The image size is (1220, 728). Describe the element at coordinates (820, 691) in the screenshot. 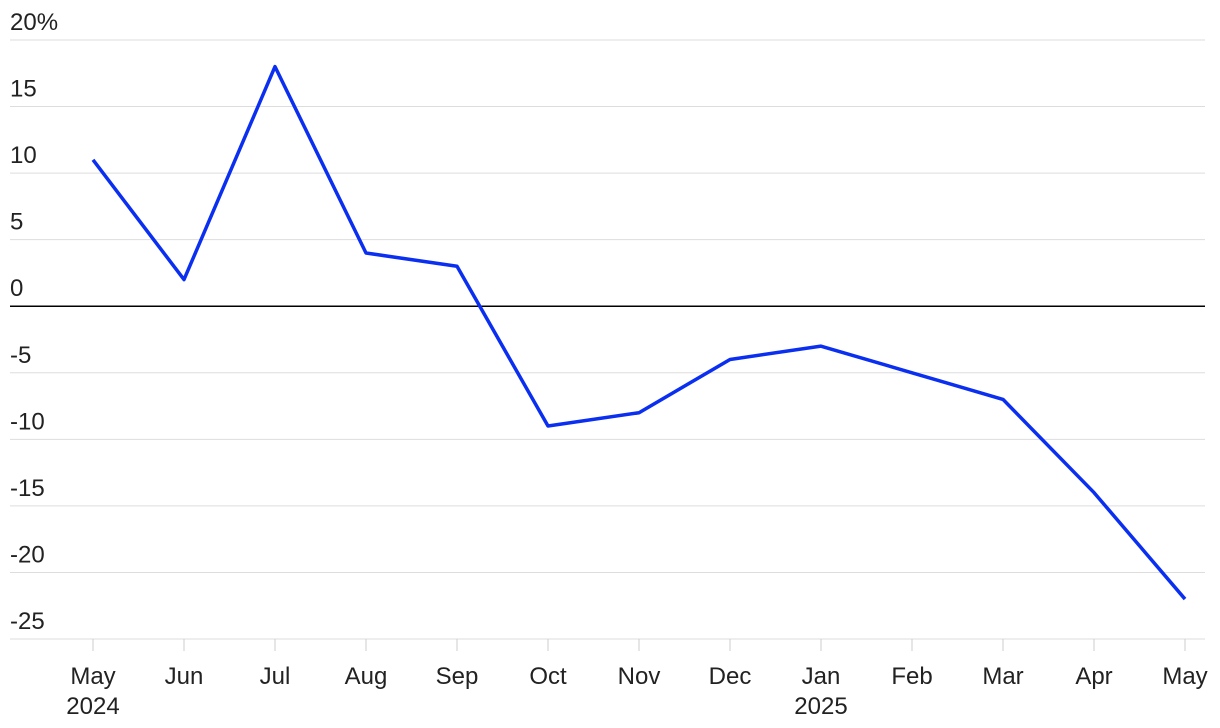

I see `x-tick-label: Jan 2025` at that location.